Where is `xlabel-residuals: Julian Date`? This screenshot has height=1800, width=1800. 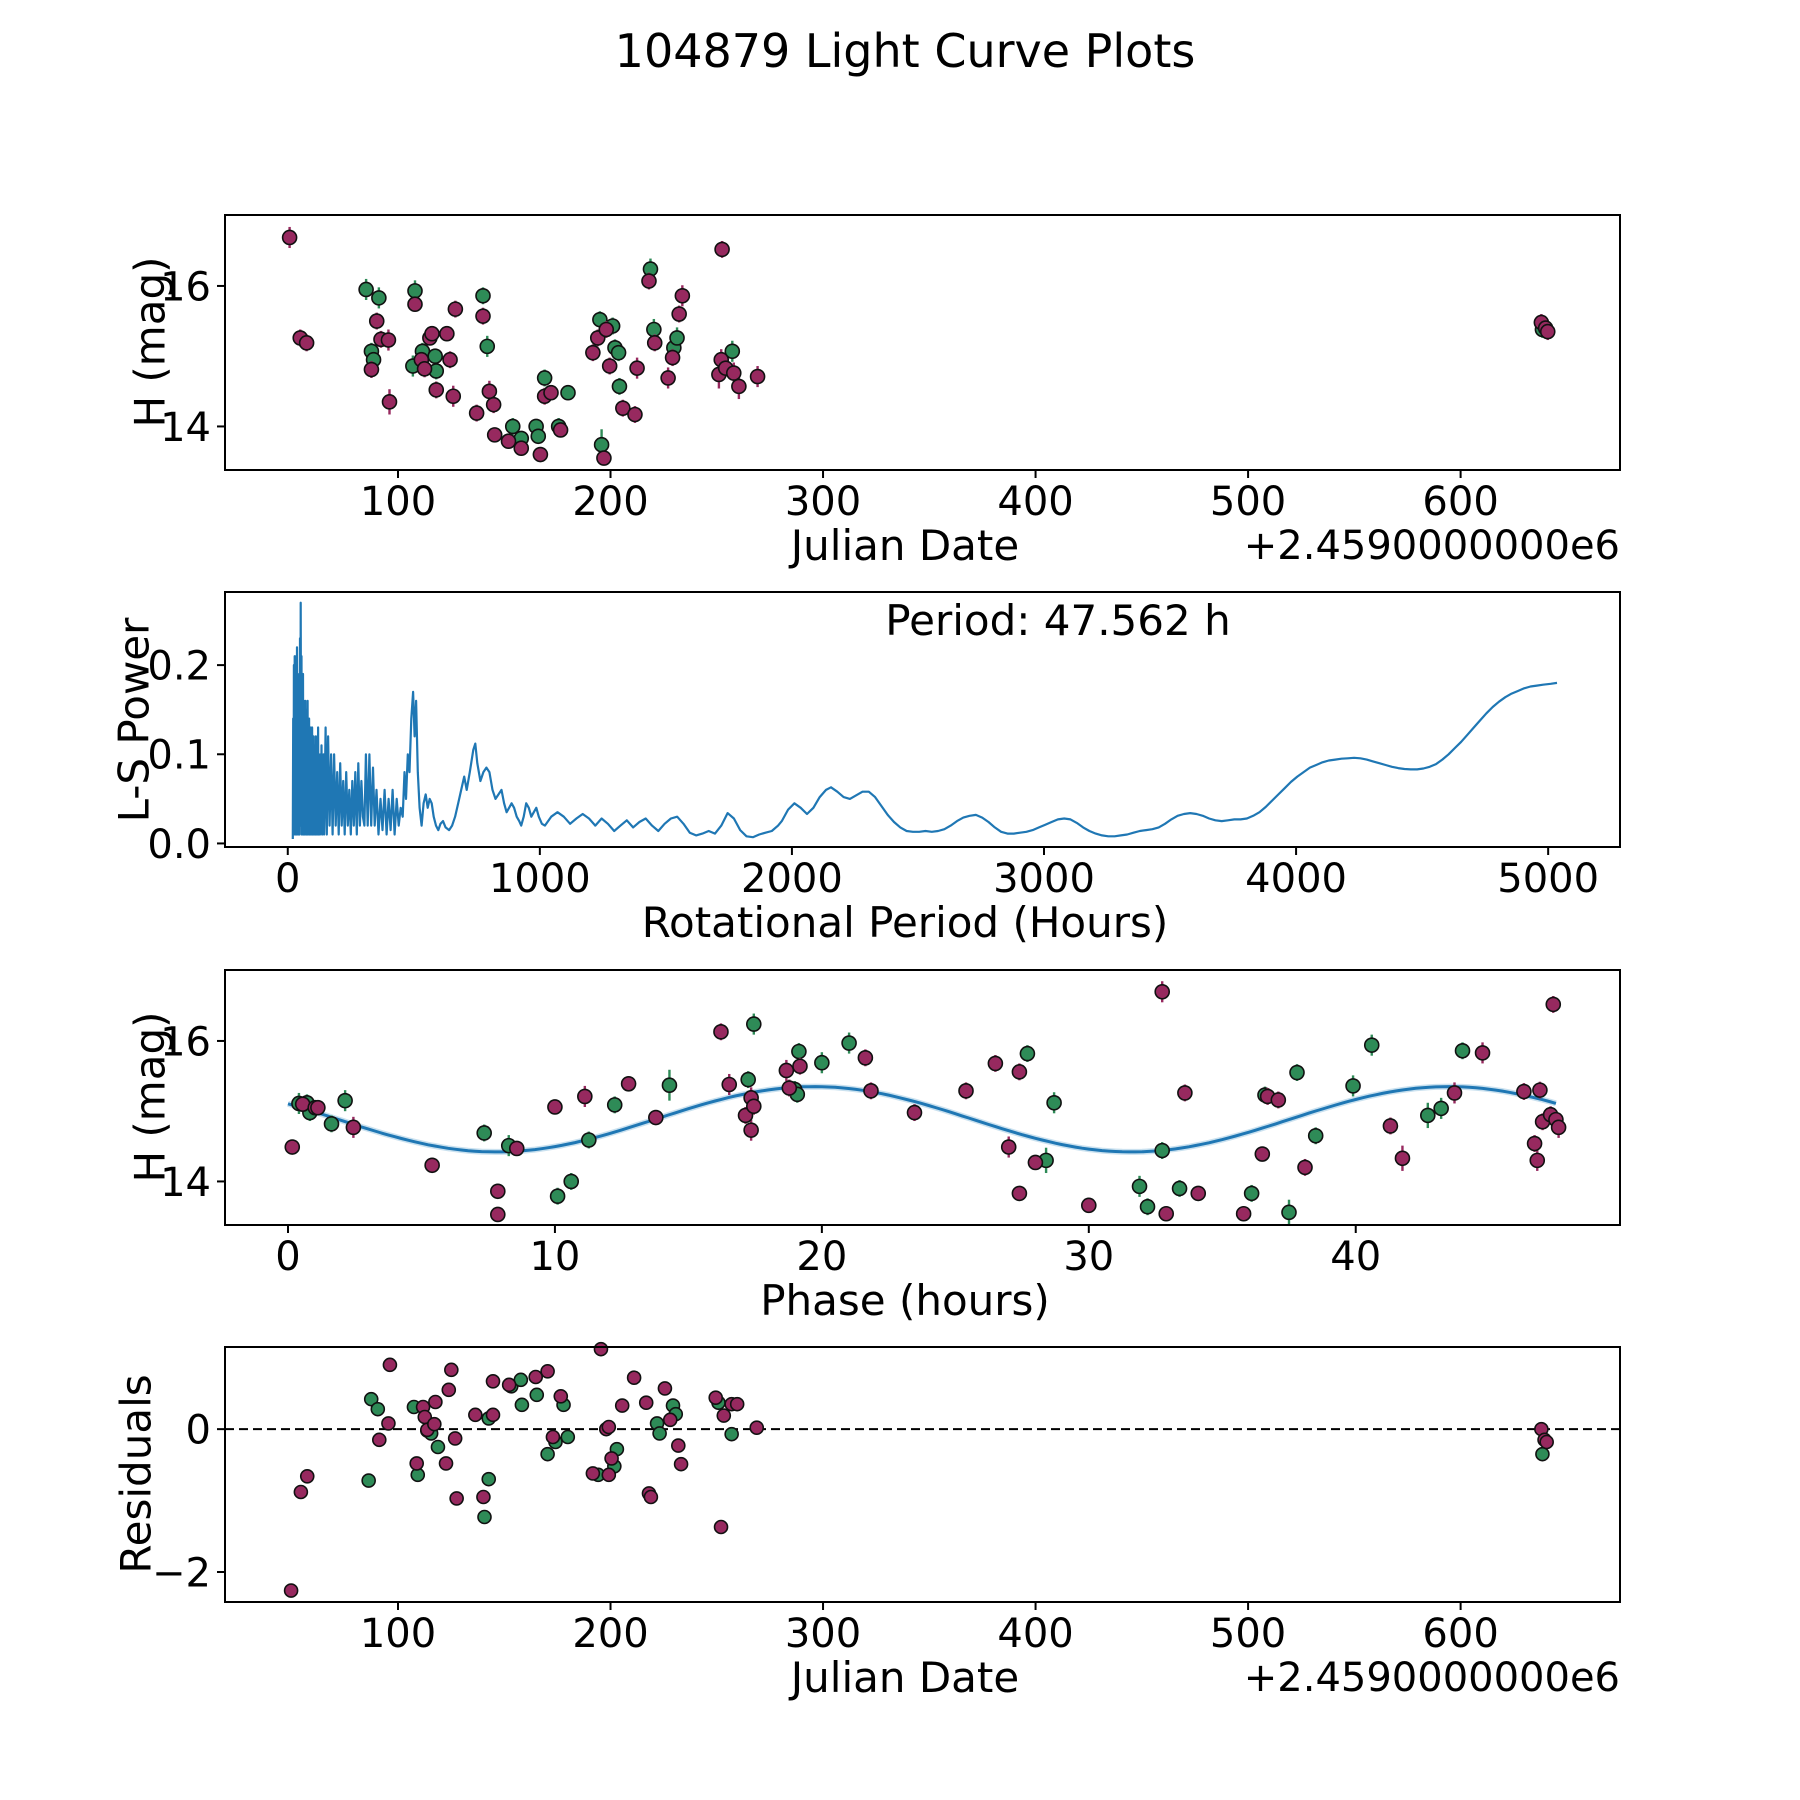
xlabel-residuals: Julian Date is located at coordinates (905, 1677).